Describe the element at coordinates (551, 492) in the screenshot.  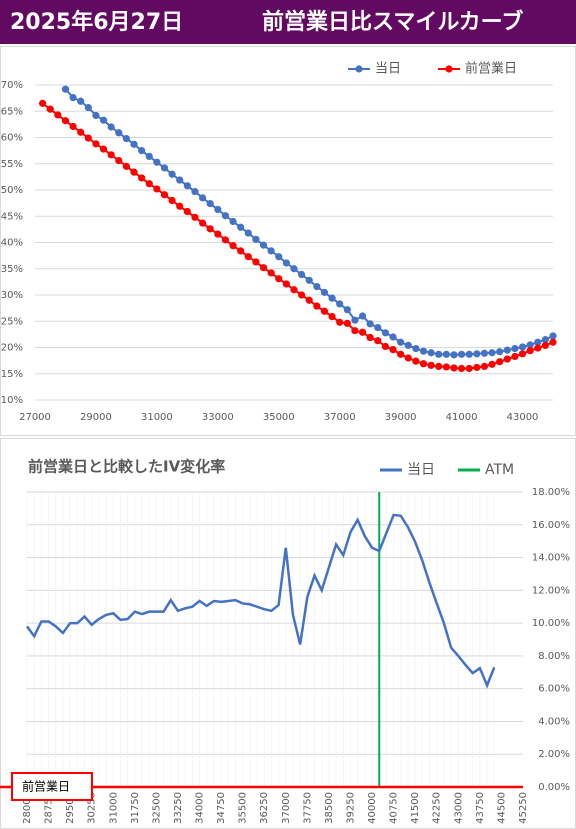
I see `y-tick-label: 18.00%` at that location.